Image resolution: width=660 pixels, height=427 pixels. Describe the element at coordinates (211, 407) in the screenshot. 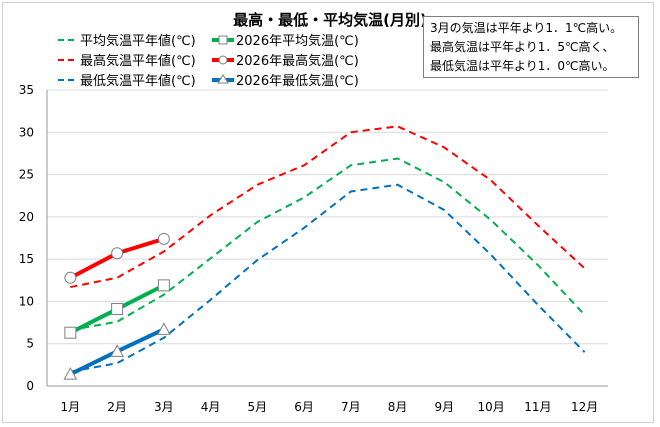

I see `x-tick-label: 4月` at that location.